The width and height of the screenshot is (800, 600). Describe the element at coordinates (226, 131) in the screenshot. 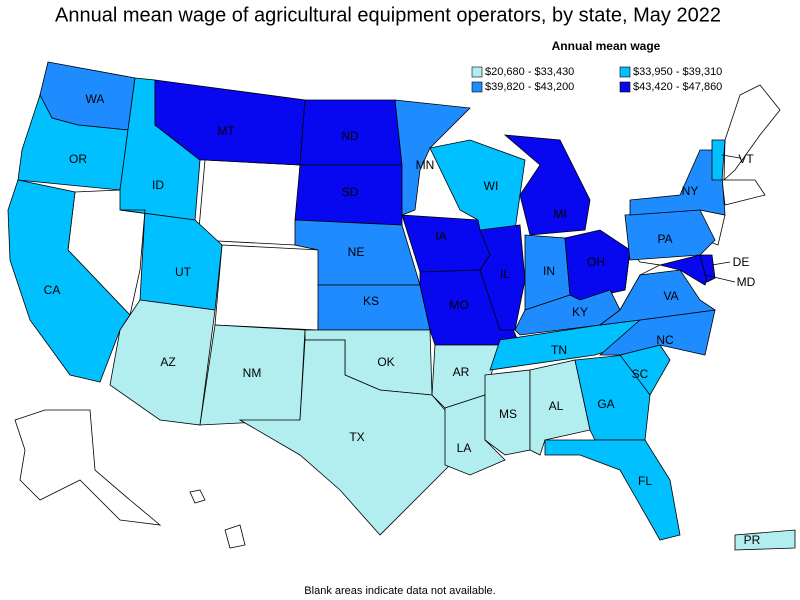

I see `state-label: MT` at that location.